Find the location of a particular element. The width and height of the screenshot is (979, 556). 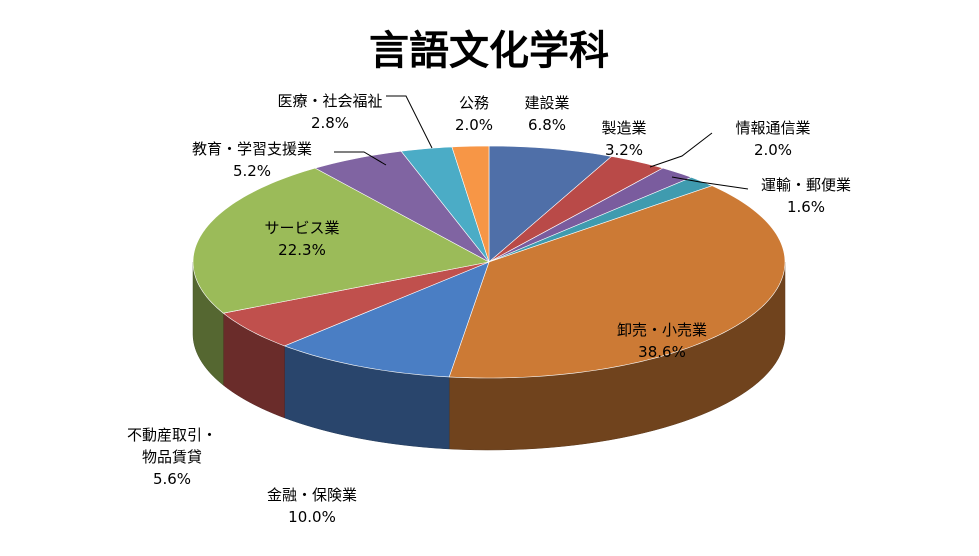

slice-label--: 卸売・小売業 38.6% is located at coordinates (662, 341).